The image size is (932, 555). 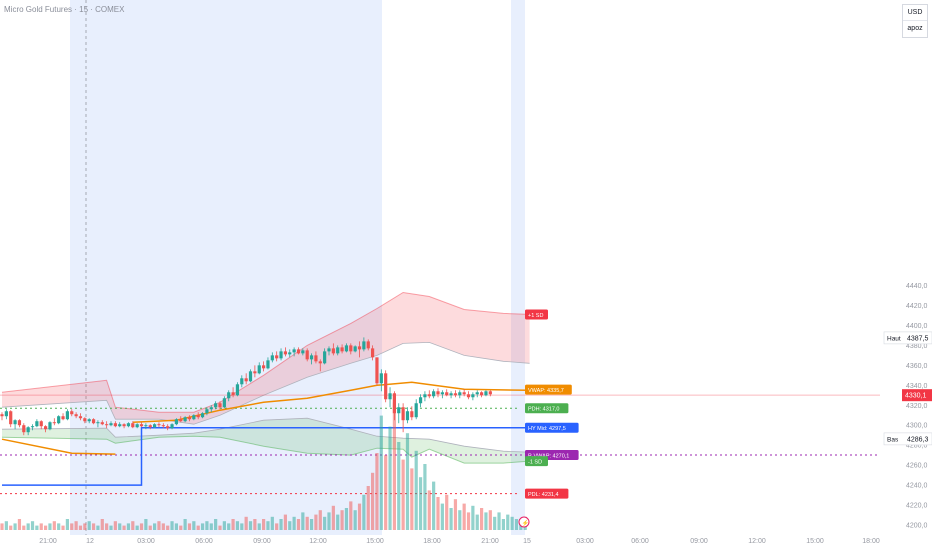 I want to click on x-tick-label: 09:00, so click(x=699, y=541).